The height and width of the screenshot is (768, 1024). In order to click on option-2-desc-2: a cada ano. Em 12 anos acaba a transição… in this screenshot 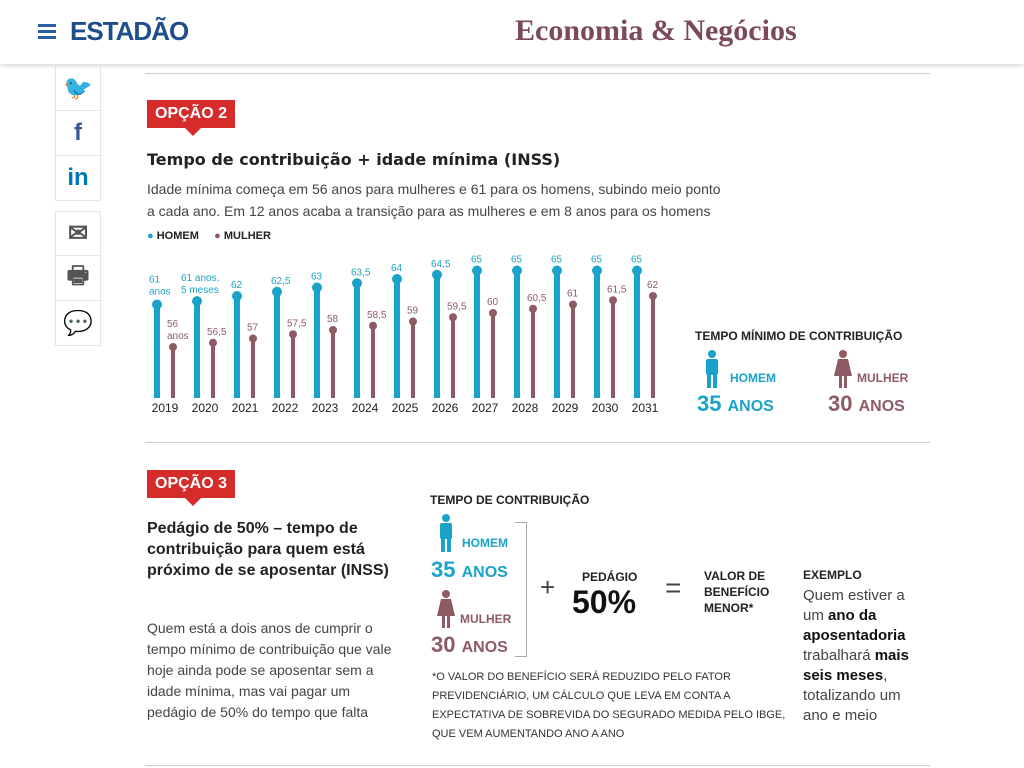, I will do `click(429, 211)`.